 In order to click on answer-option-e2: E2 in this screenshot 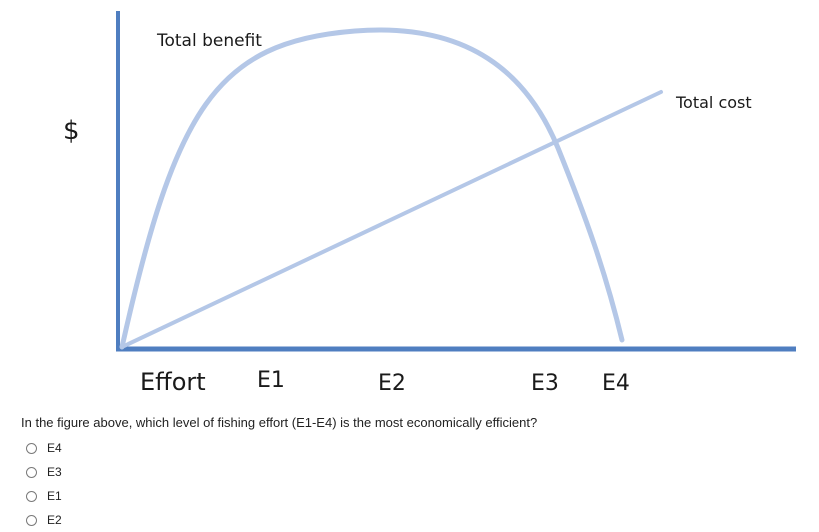, I will do `click(44, 520)`.